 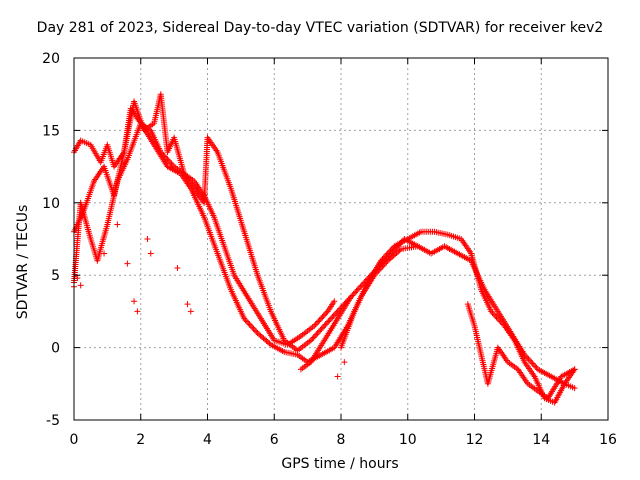 What do you see at coordinates (55, 276) in the screenshot?
I see `y-tick-label: 5` at bounding box center [55, 276].